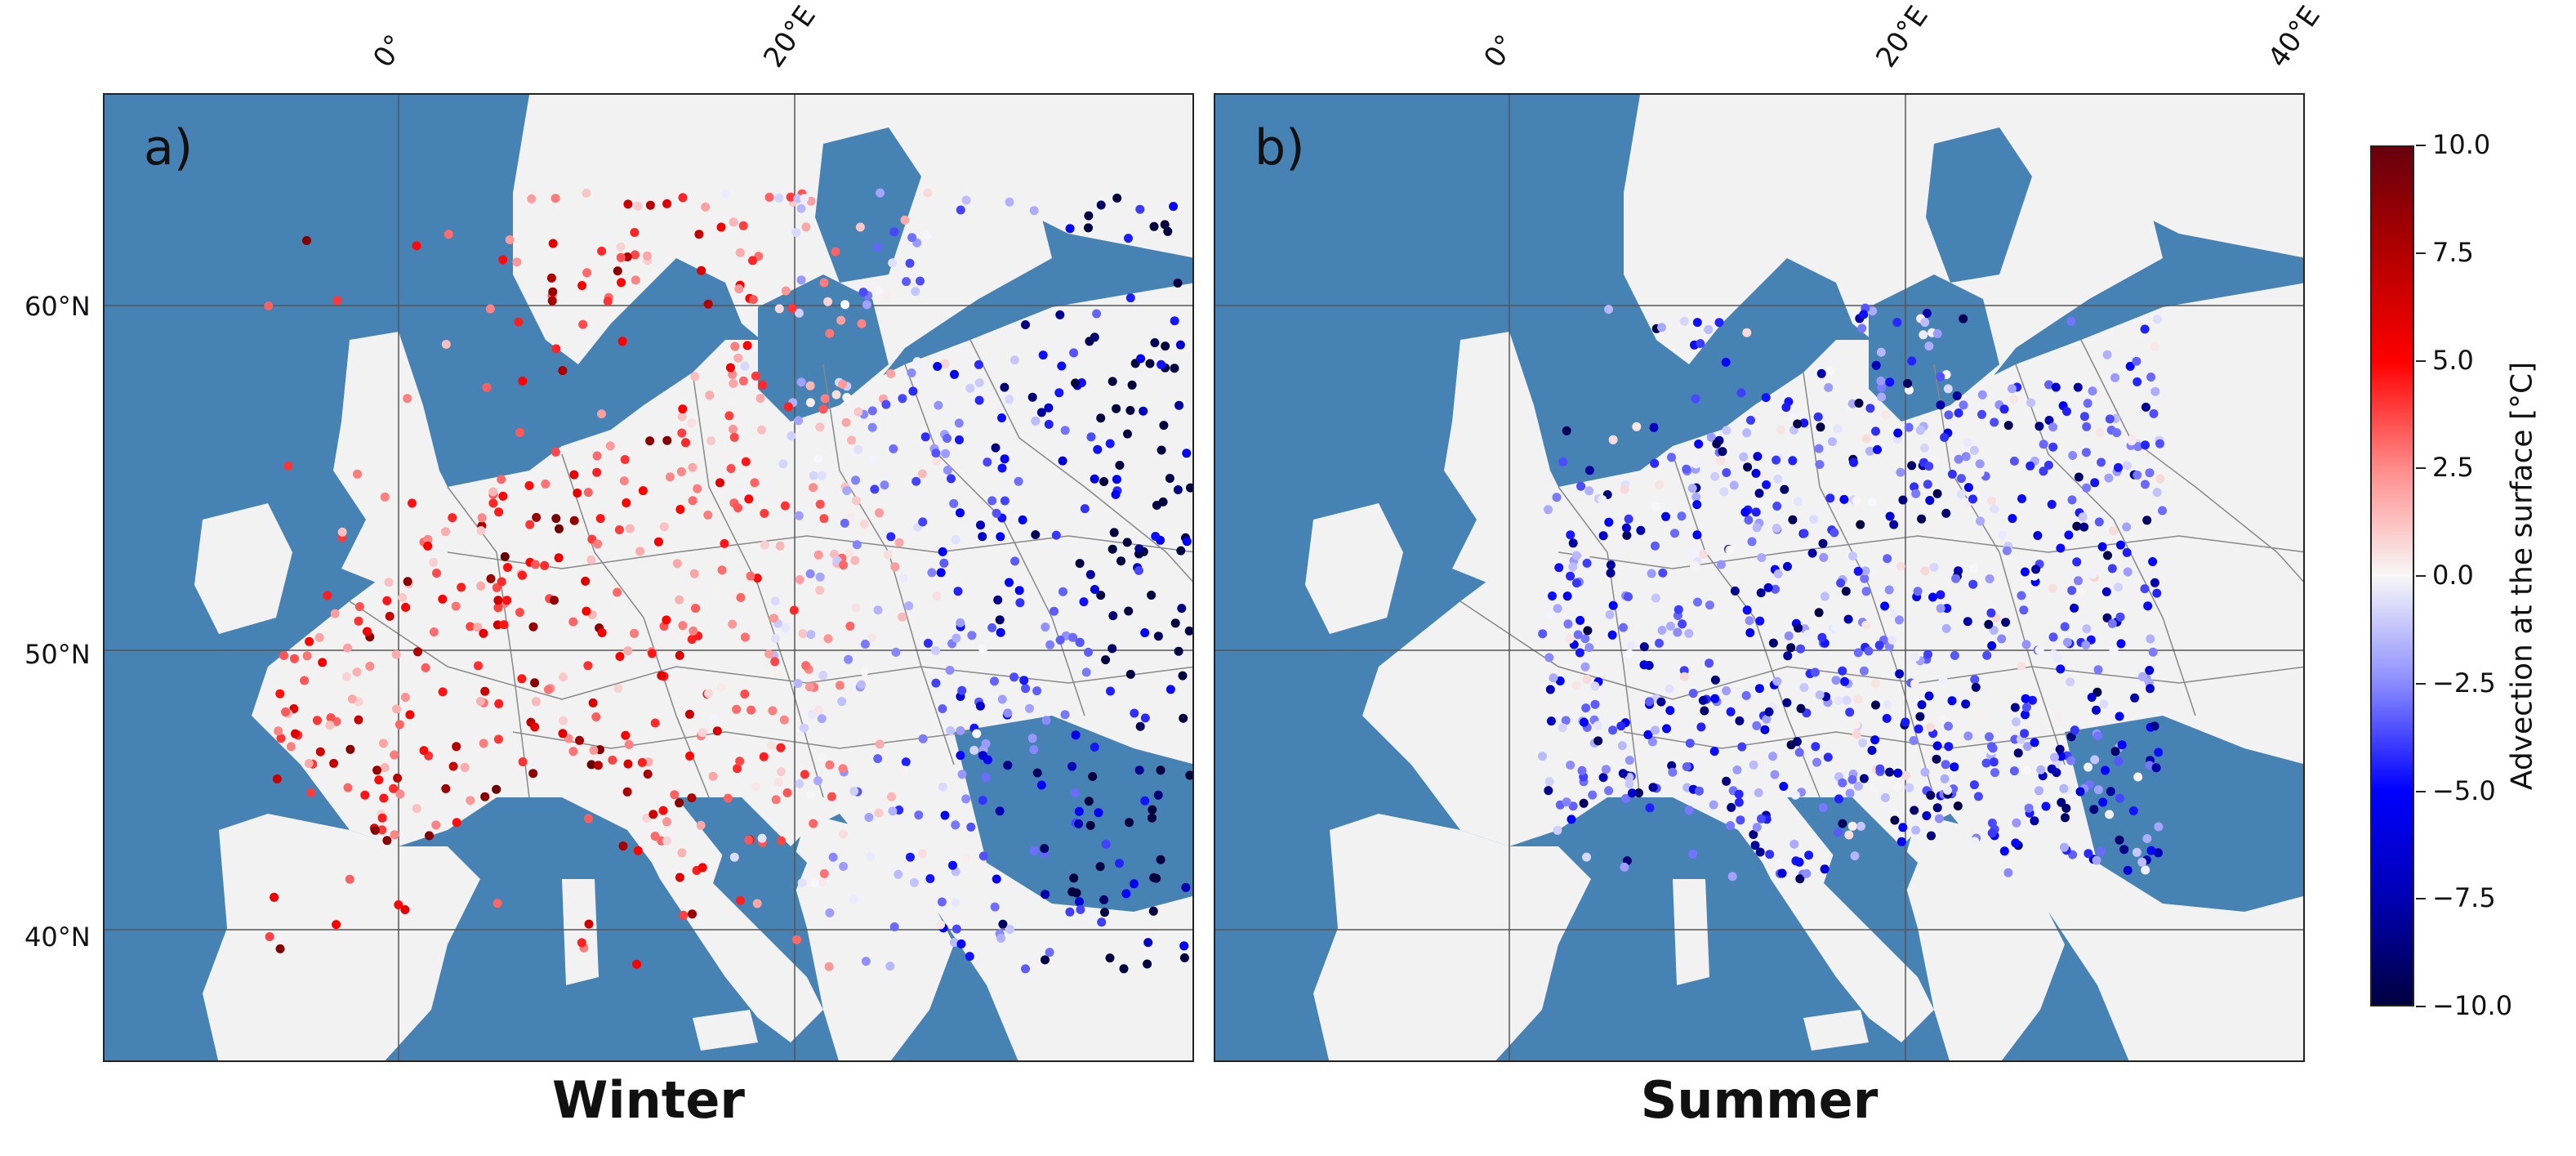 This screenshot has height=1156, width=2576. Describe the element at coordinates (2421, 145) in the screenshot. I see `colorbar-tick` at that location.